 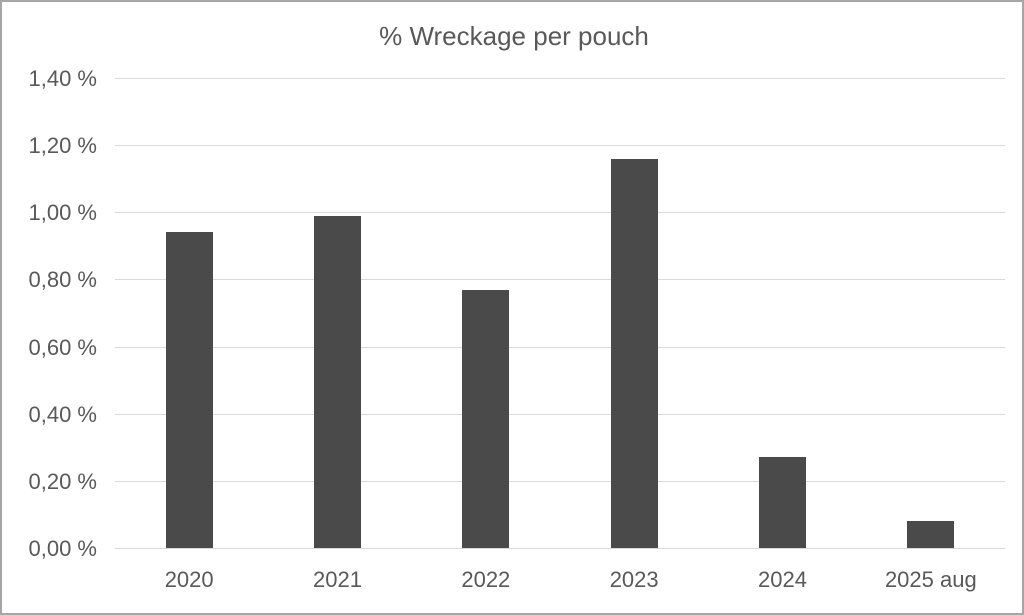 I want to click on x-axis-tick-label: 2024, so click(x=782, y=579).